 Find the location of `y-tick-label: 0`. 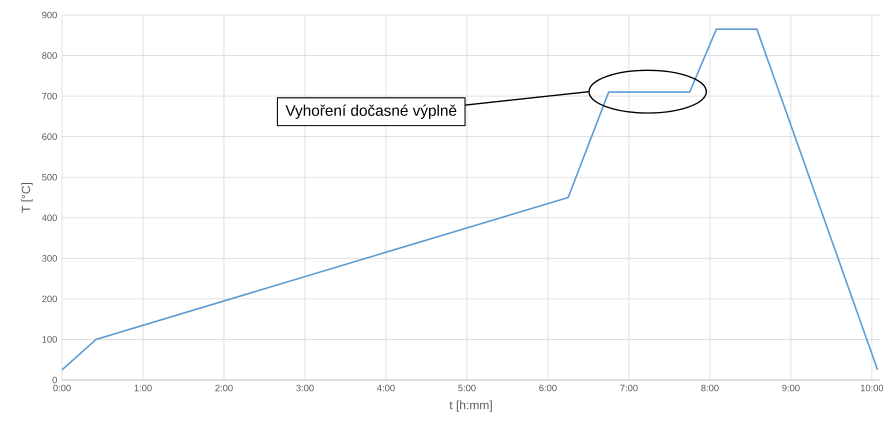

y-tick-label: 0 is located at coordinates (54, 380).